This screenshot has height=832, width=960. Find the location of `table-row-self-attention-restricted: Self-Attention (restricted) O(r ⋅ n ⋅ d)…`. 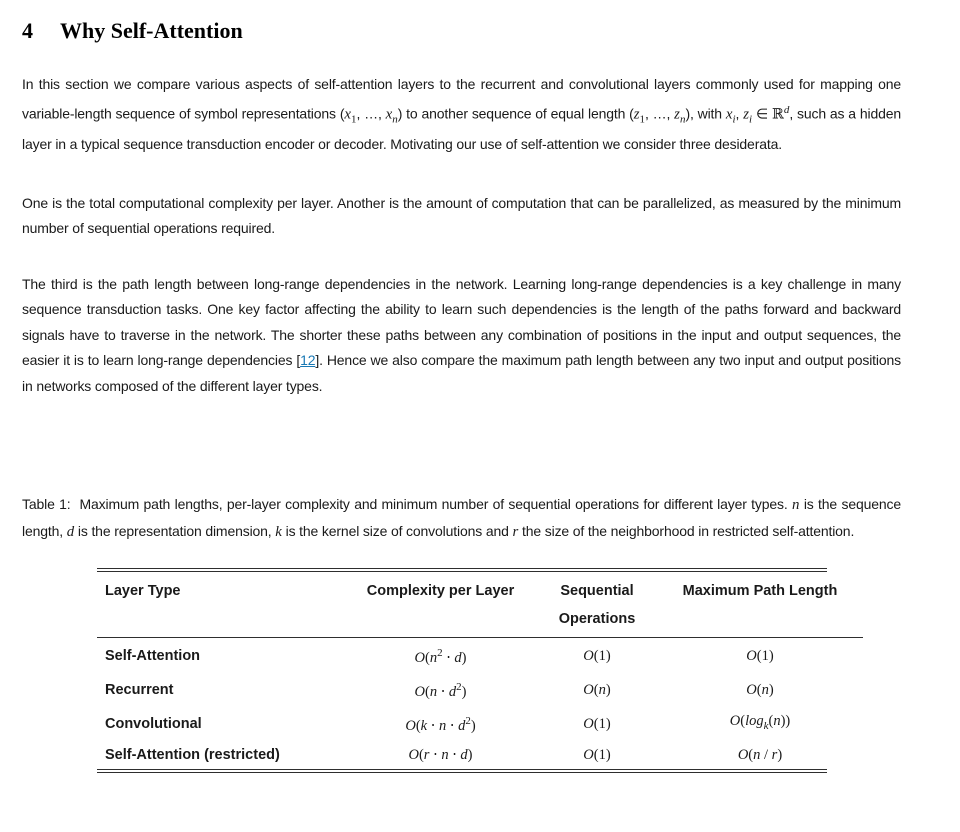

table-row-self-attention-restricted: Self-Attention (restricted) O(r ⋅ n ⋅ d)… is located at coordinates (480, 754).